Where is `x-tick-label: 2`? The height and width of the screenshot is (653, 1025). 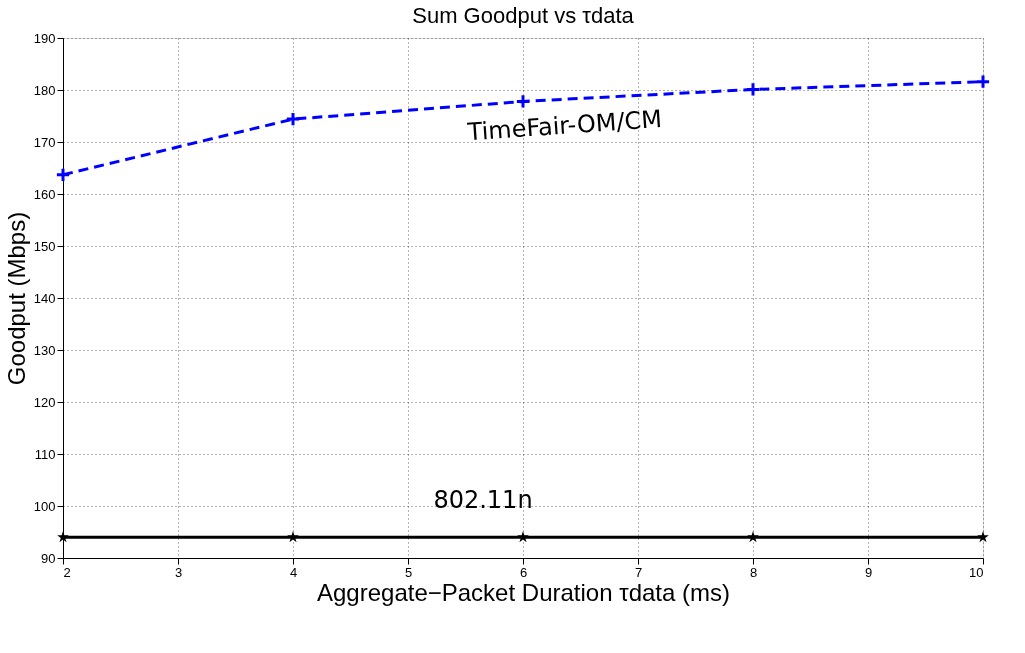 x-tick-label: 2 is located at coordinates (67, 572).